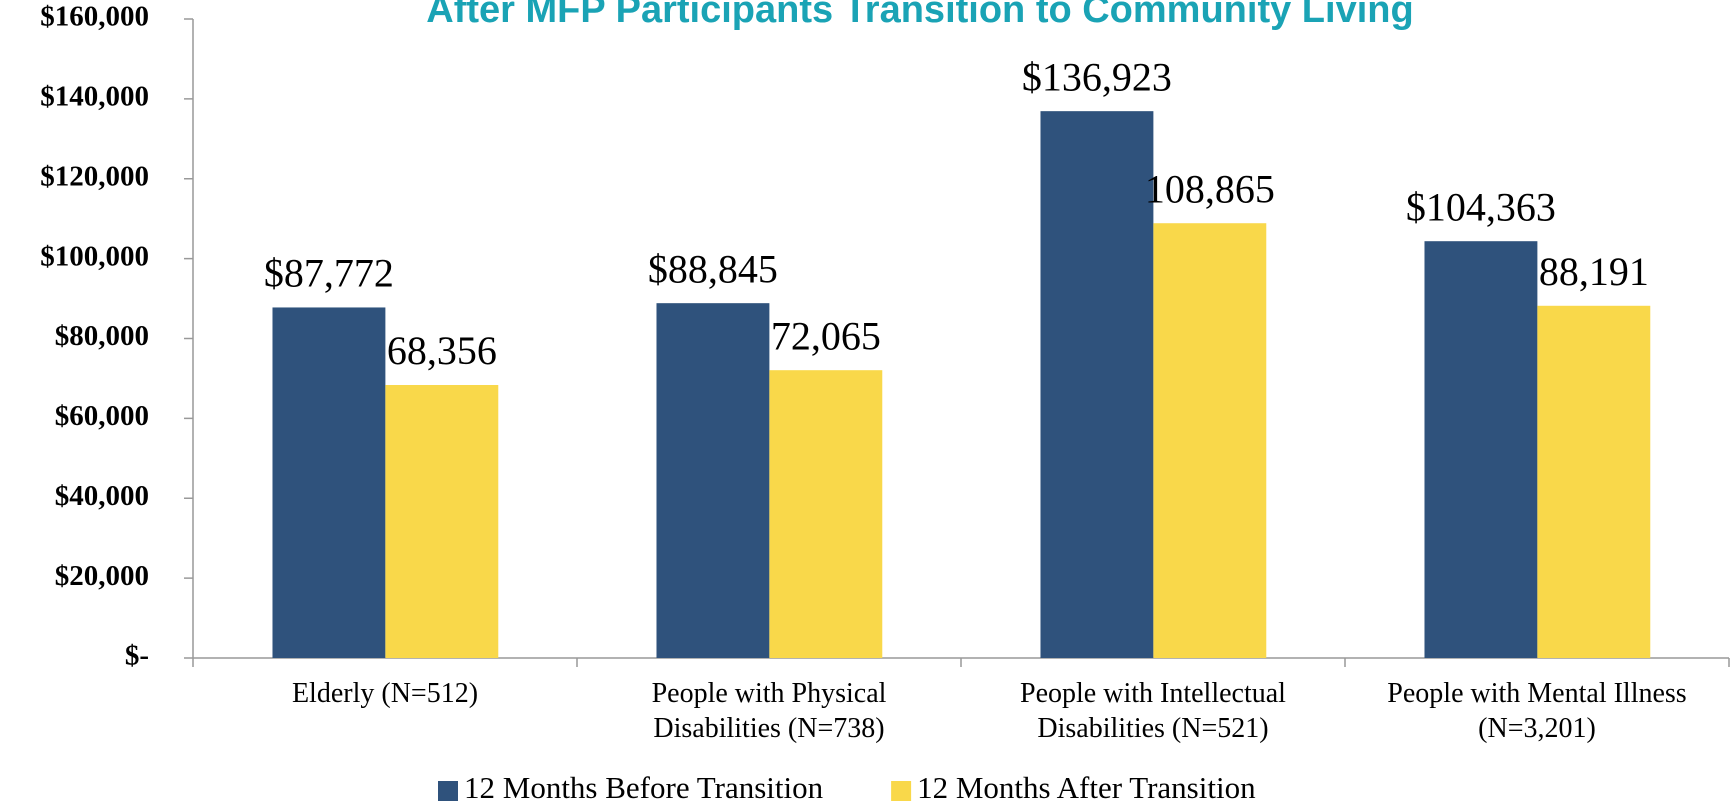  Describe the element at coordinates (644, 787) in the screenshot. I see `legend-label: 12 Months Before Transition` at that location.